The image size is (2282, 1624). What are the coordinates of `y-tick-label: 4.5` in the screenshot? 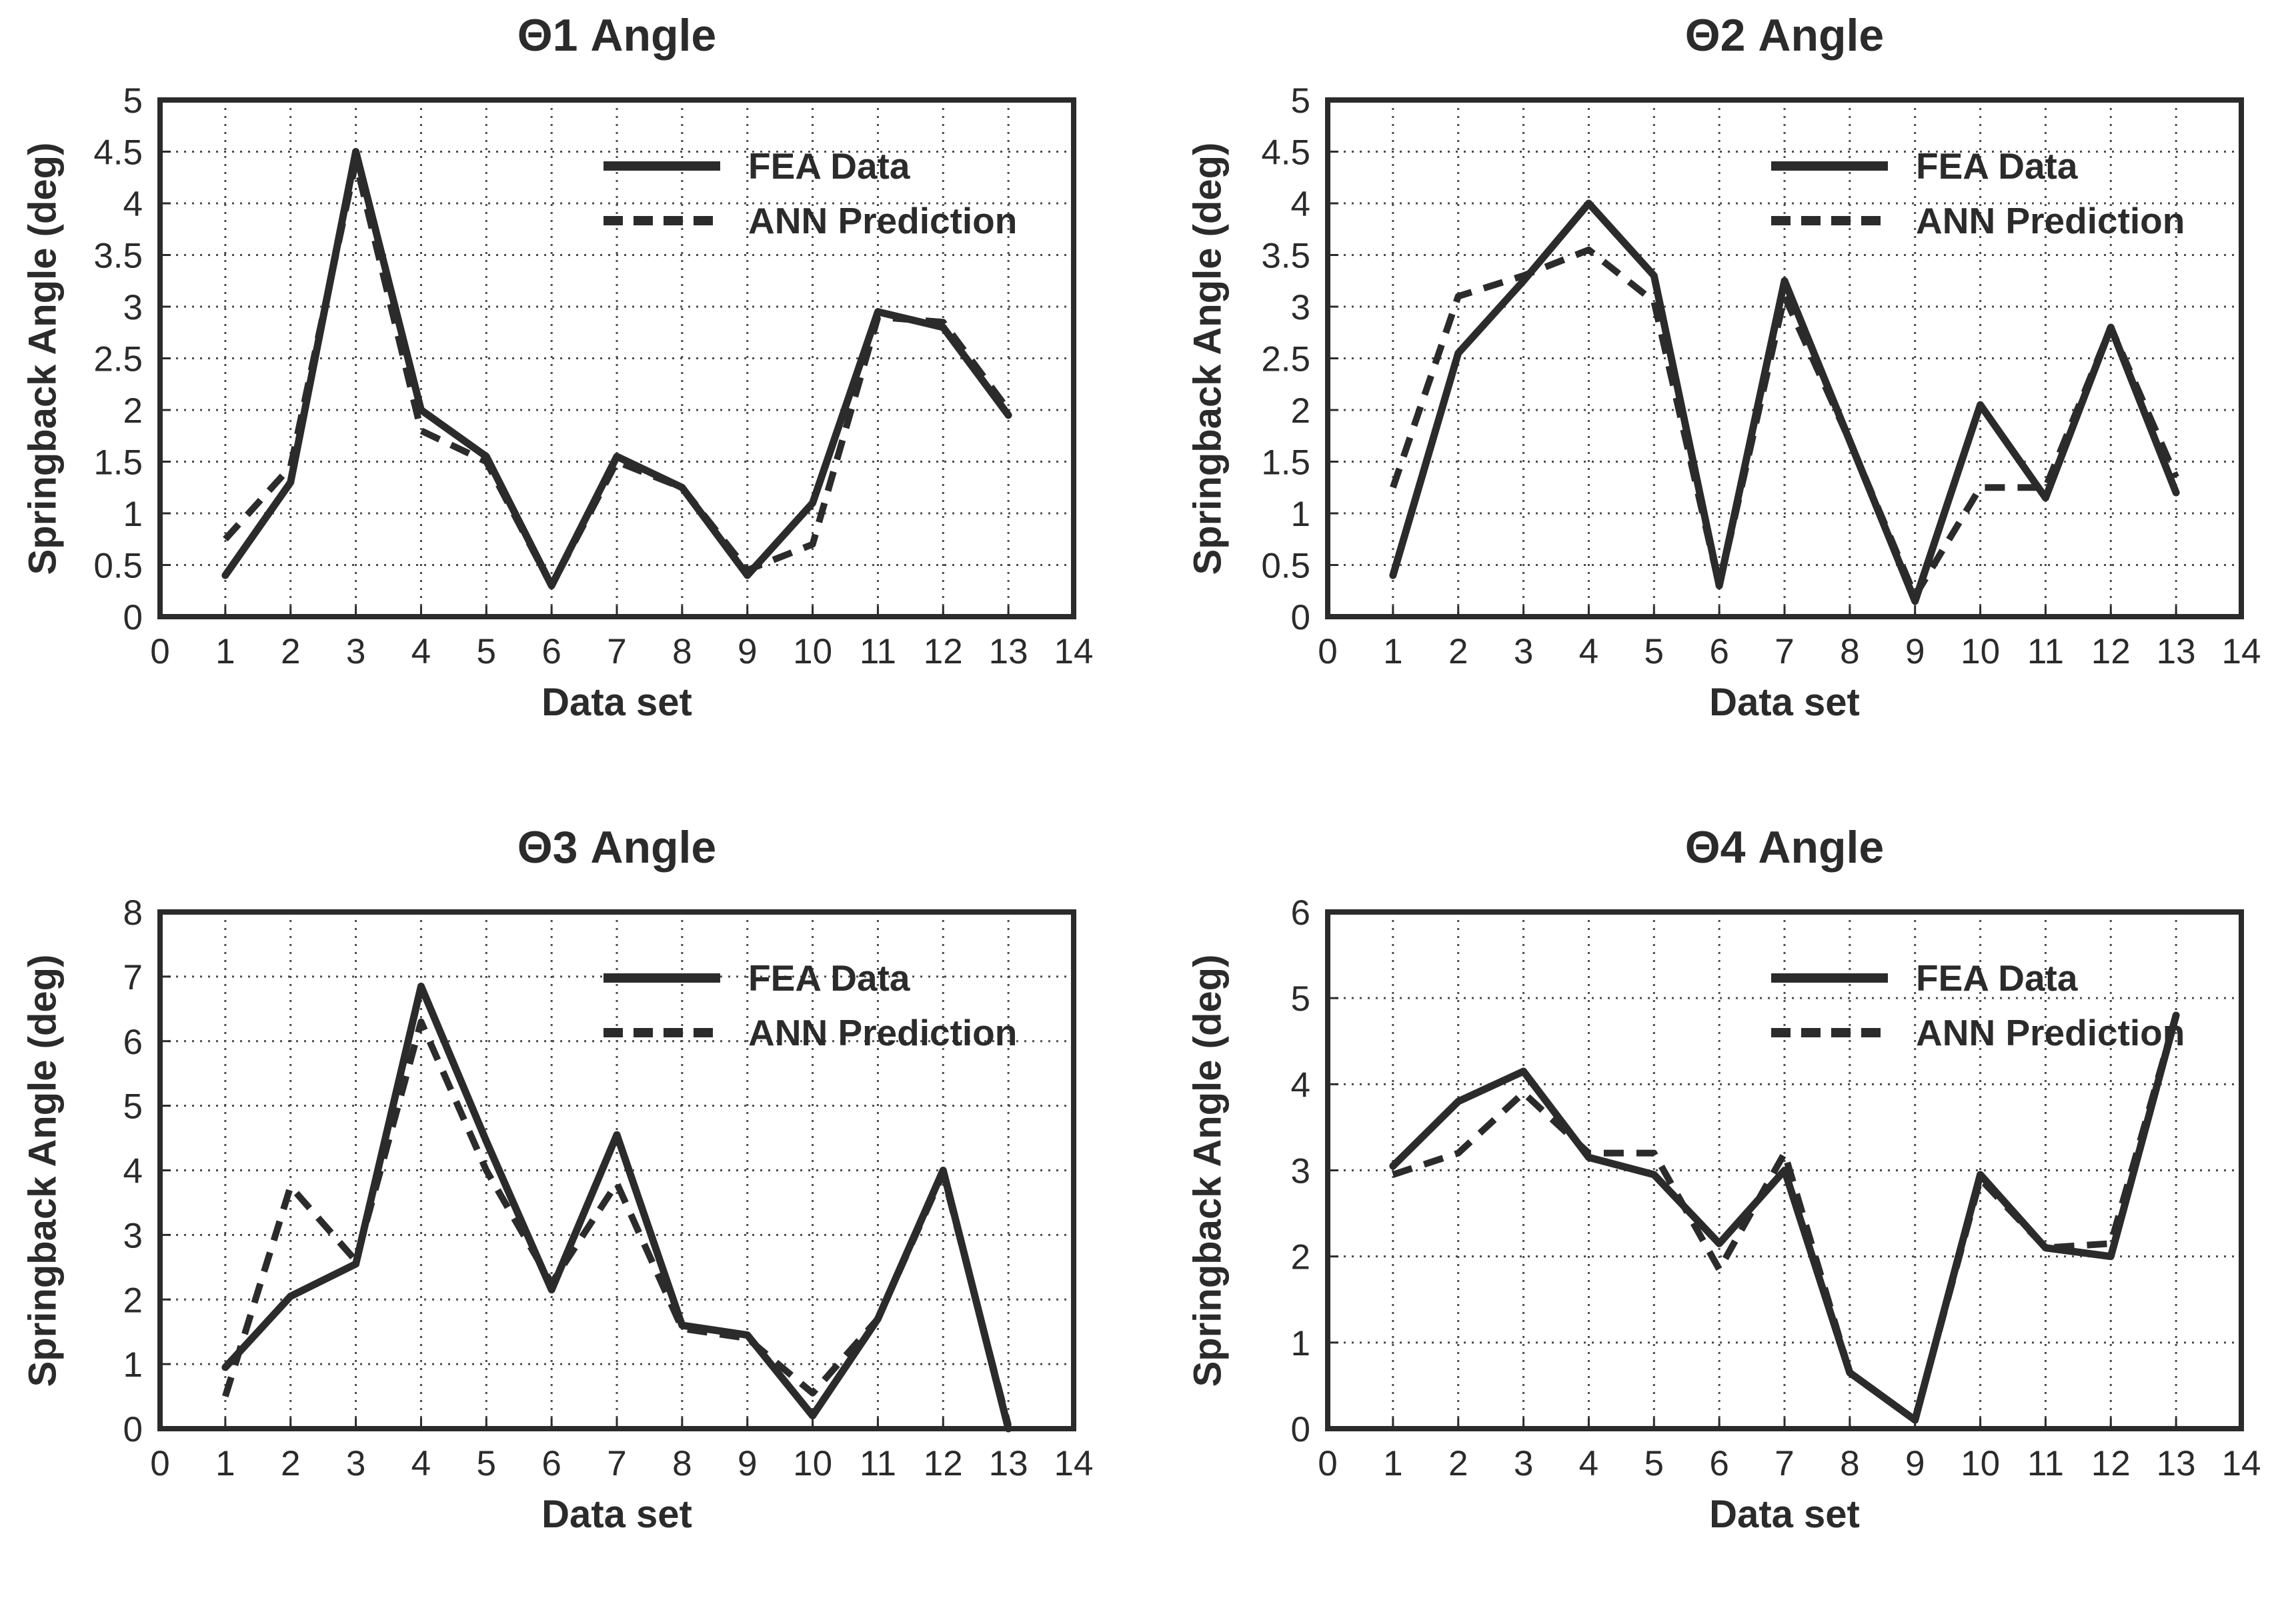 It's located at (1286, 153).